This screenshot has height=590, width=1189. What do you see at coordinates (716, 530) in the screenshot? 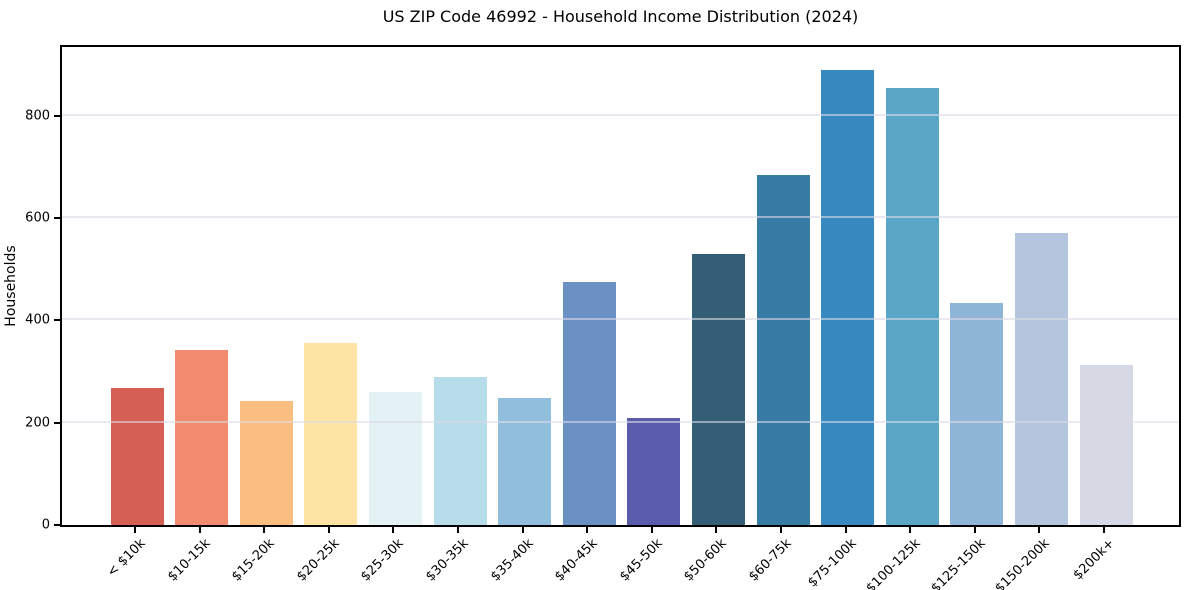
I see `x-tick-mark-$50-60k` at bounding box center [716, 530].